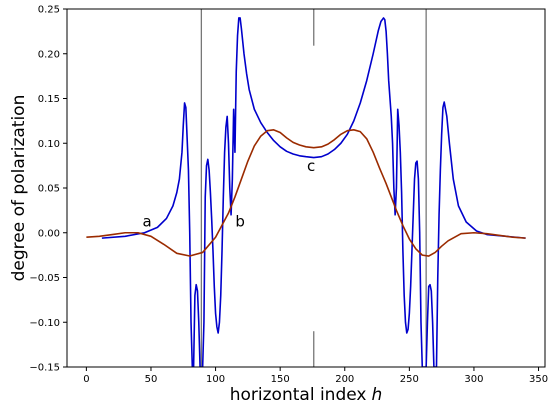 Image resolution: width=550 pixels, height=406 pixels. Describe the element at coordinates (298, 395) in the screenshot. I see `x-axis-label-text: horizontal index` at that location.